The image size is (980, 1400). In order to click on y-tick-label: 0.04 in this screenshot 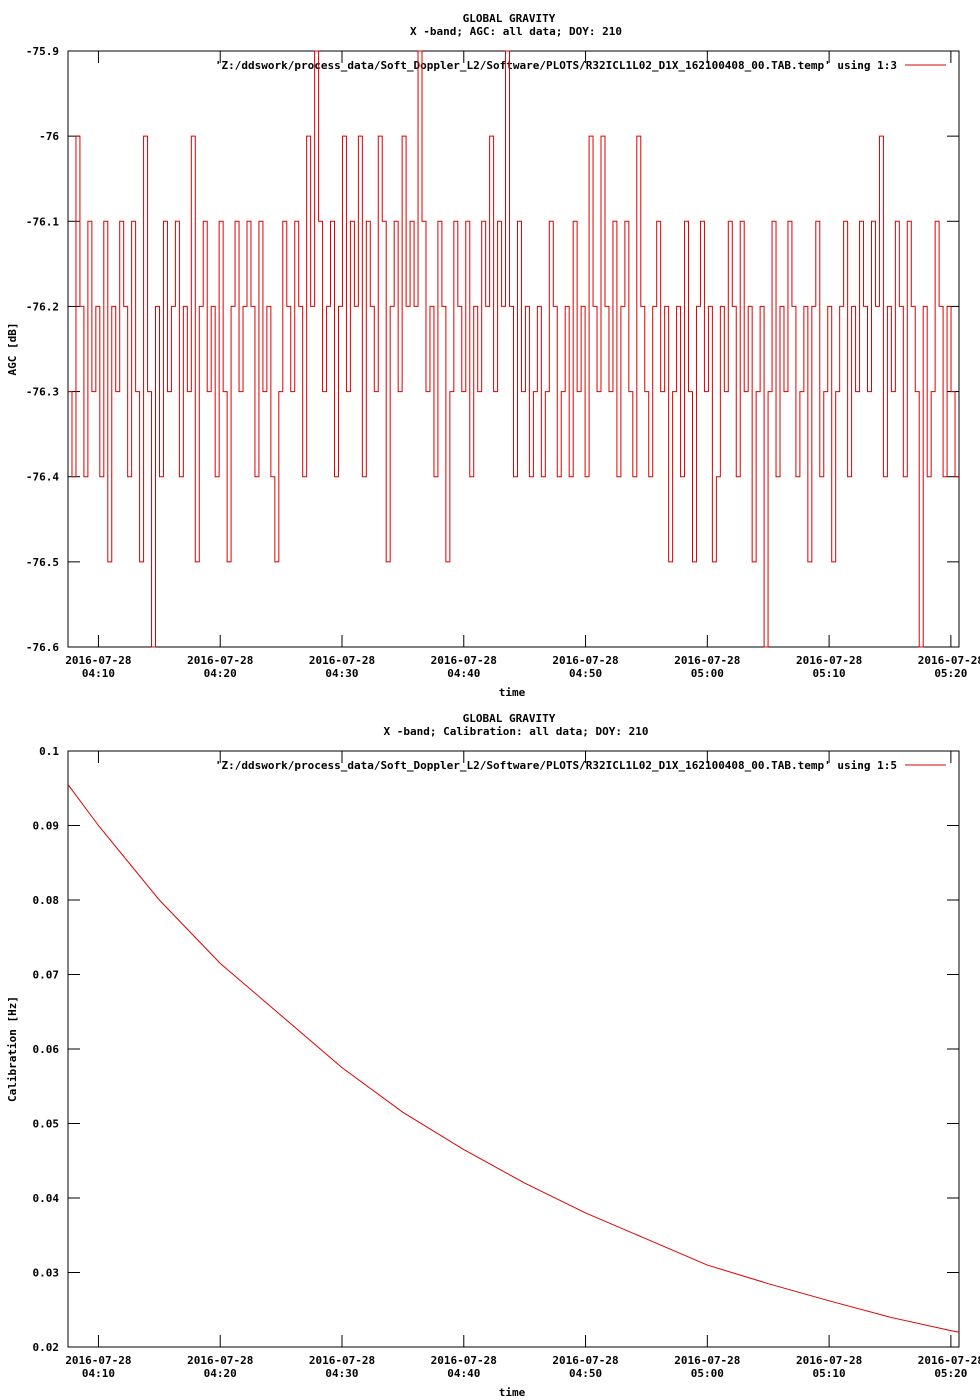, I will do `click(46, 1198)`.